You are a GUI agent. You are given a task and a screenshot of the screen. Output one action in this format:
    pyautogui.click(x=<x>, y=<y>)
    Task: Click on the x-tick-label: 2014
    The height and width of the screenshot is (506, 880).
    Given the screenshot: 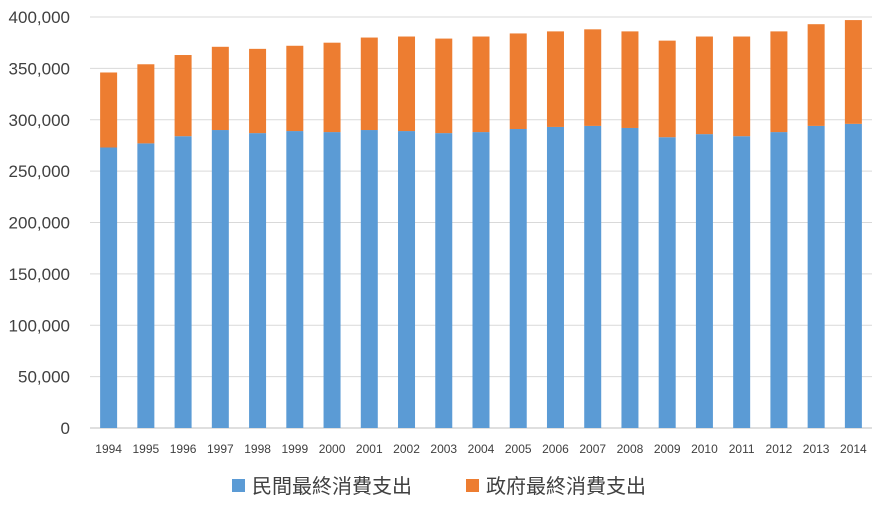 What is the action you would take?
    pyautogui.click(x=853, y=449)
    